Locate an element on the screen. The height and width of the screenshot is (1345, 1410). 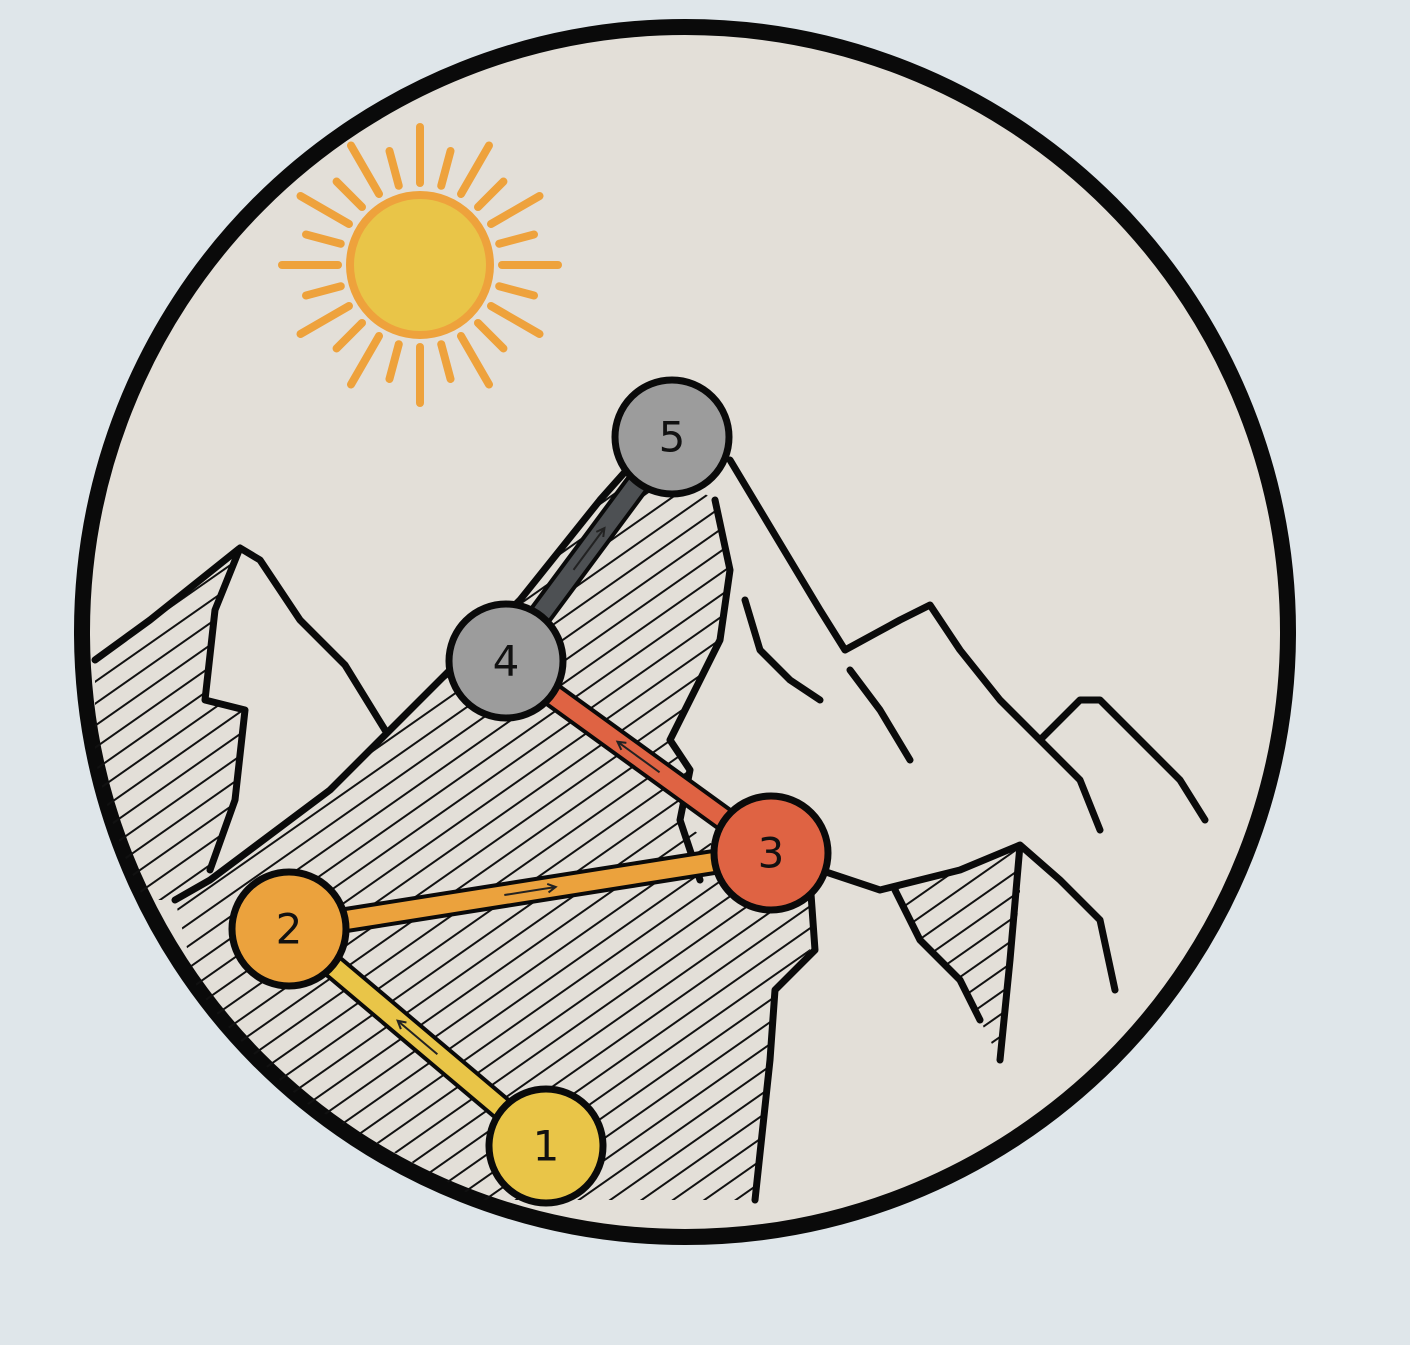
step-node-1: 1 is located at coordinates (546, 1146).